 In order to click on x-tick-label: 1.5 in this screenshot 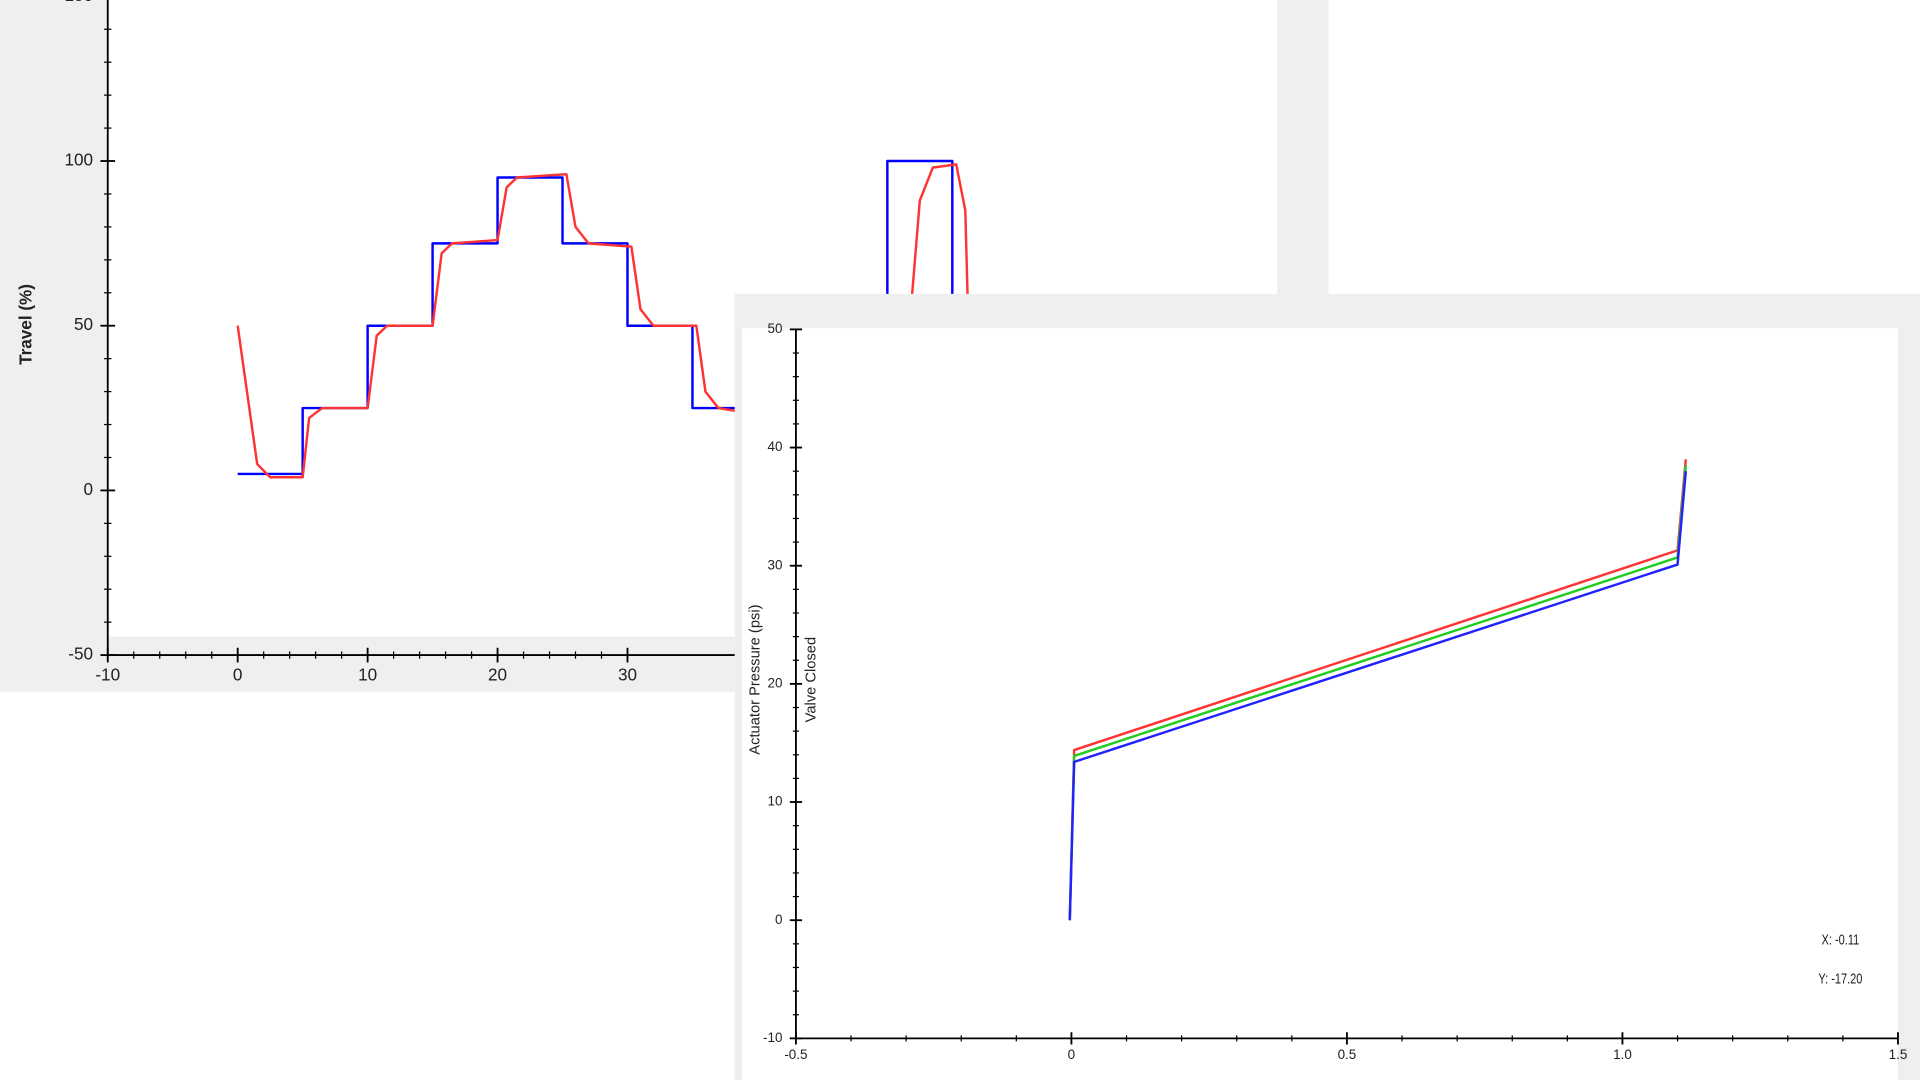, I will do `click(1898, 1054)`.